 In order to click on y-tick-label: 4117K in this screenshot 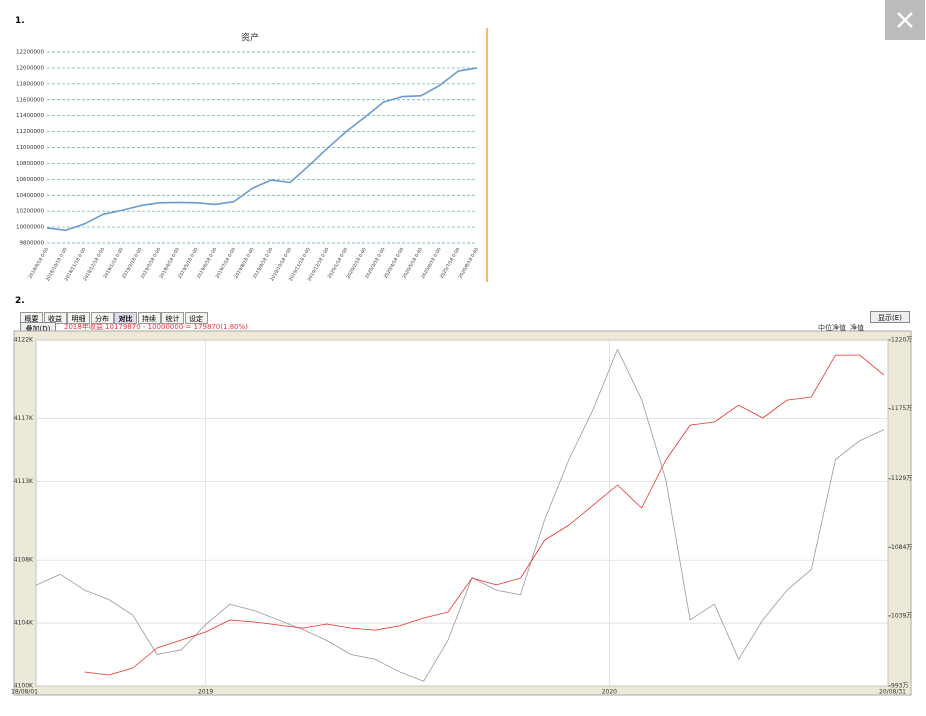, I will do `click(24, 418)`.